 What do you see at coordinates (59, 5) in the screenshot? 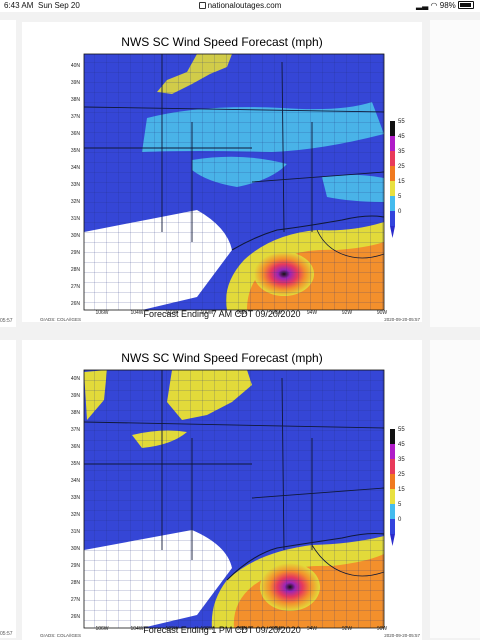
I see `status-date: Sun Sep 20` at bounding box center [59, 5].